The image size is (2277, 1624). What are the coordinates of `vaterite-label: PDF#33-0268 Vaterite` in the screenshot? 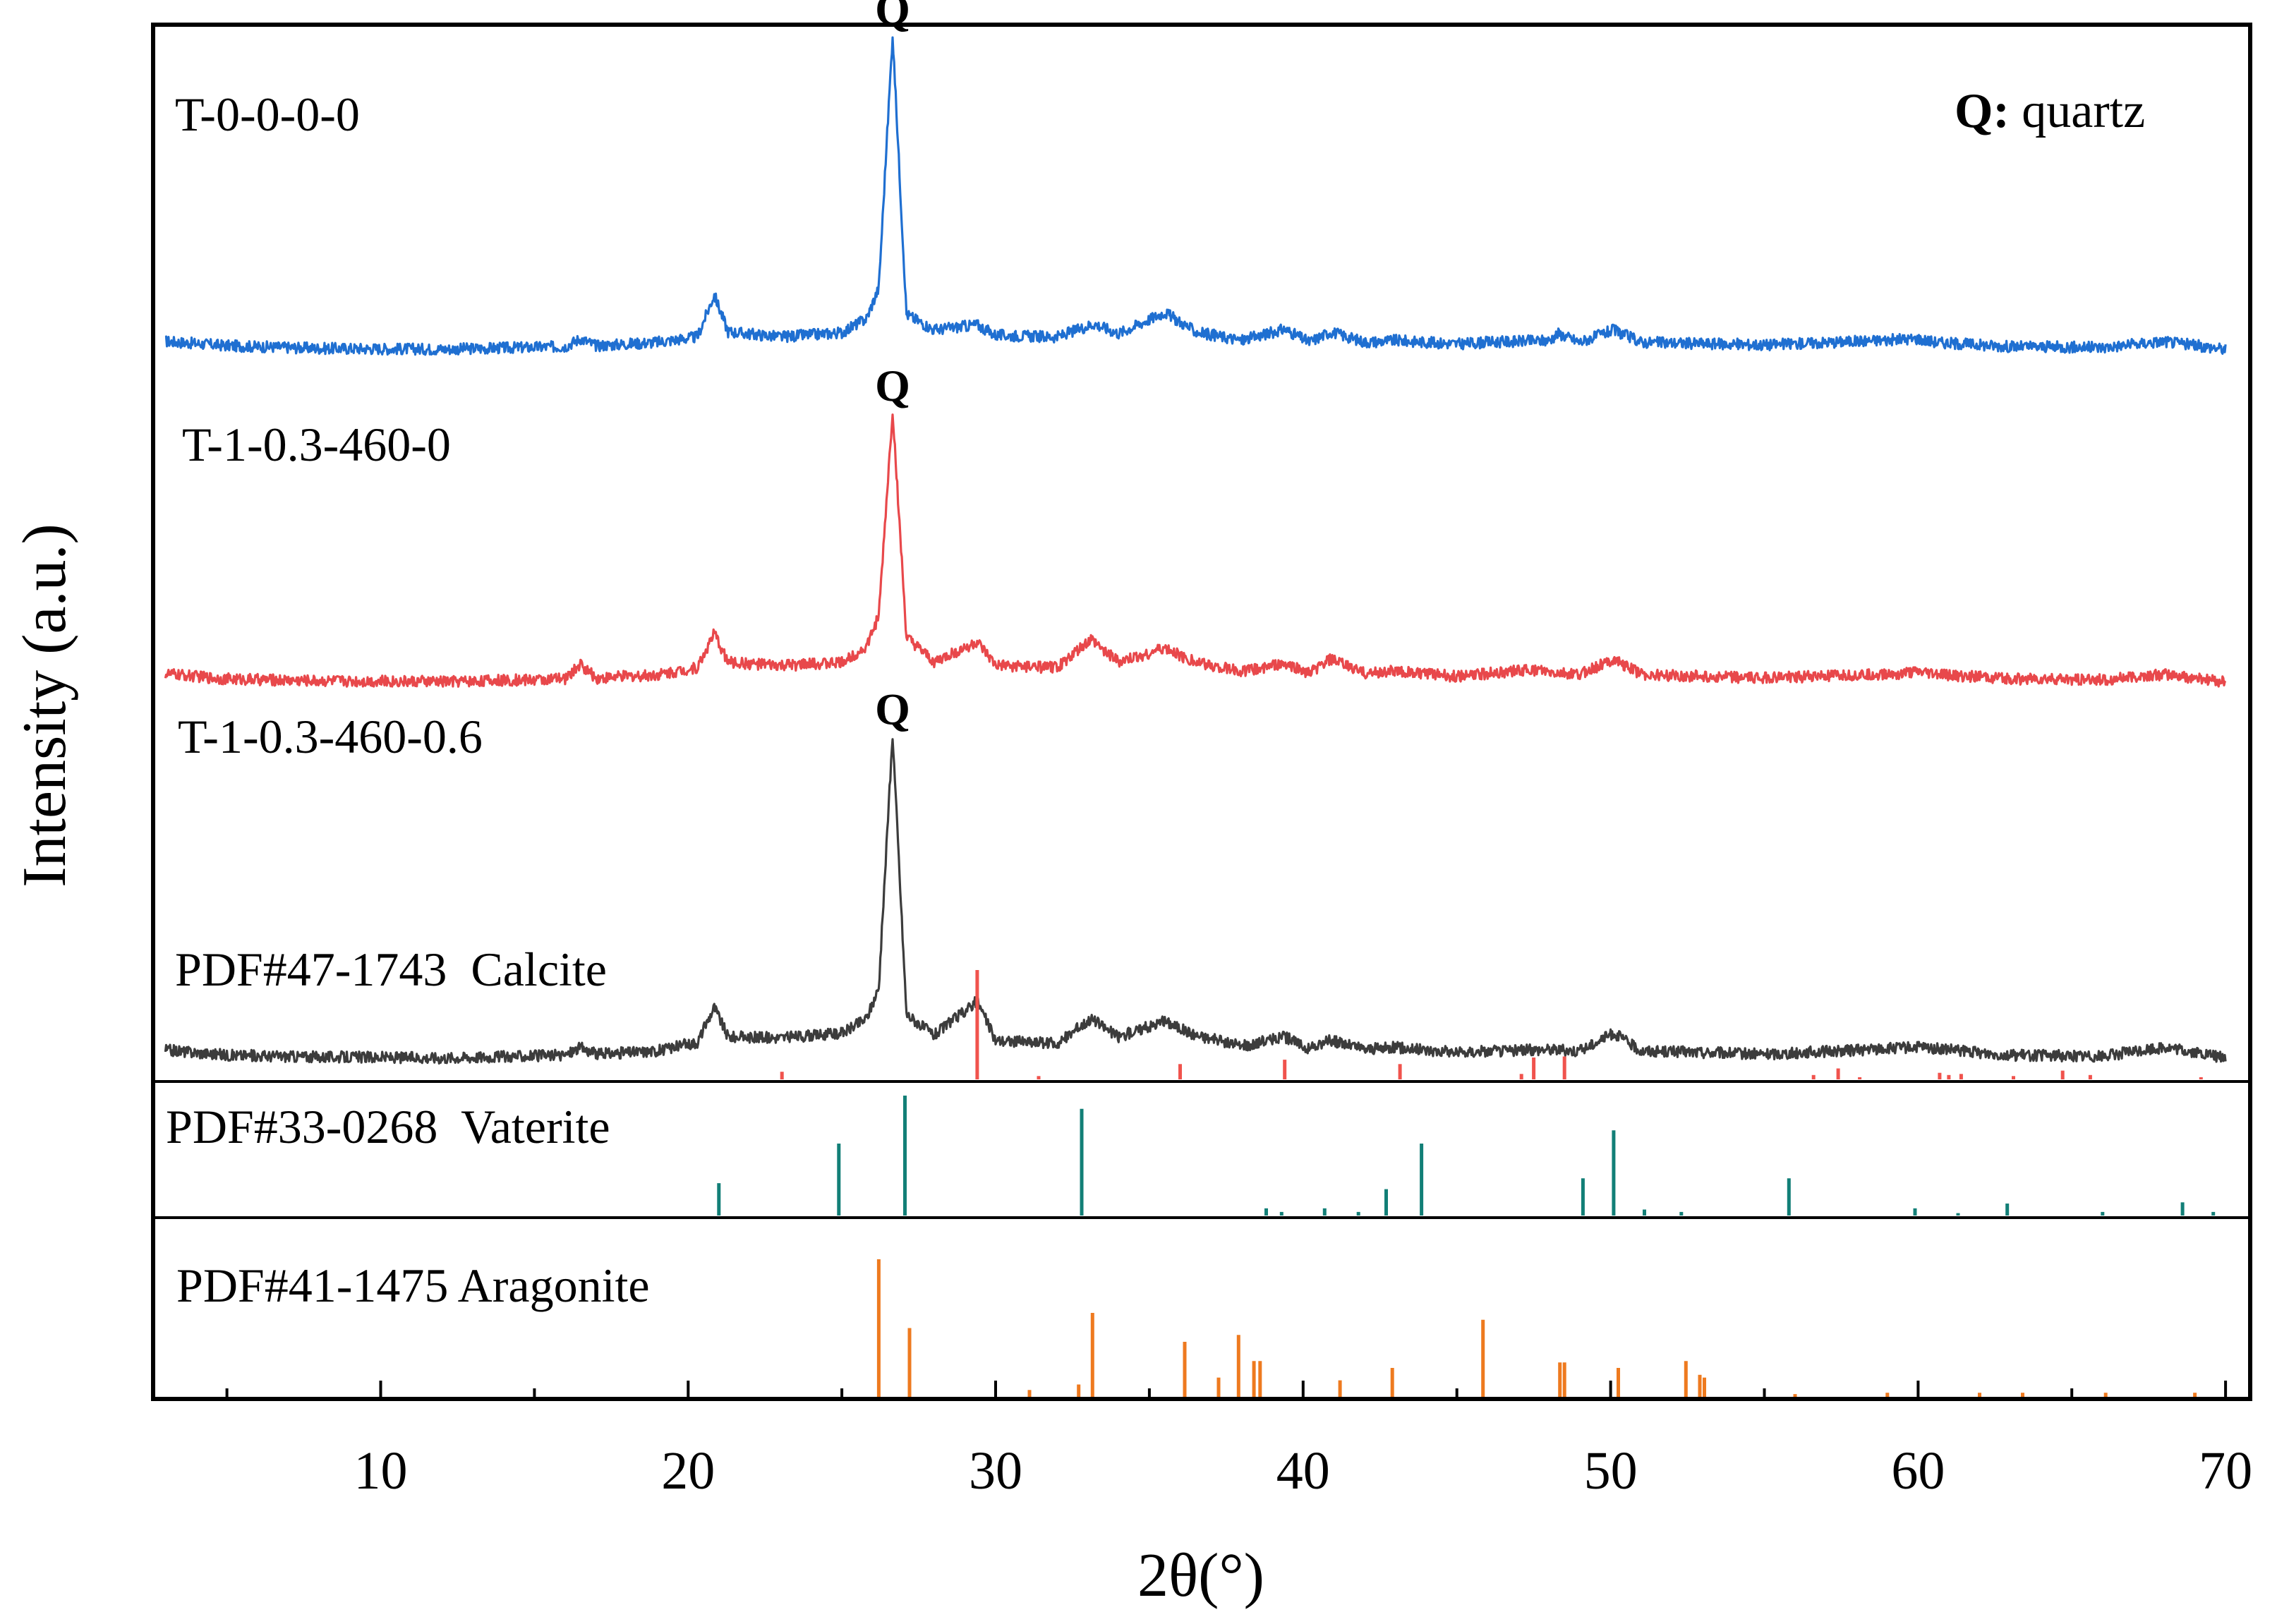 It's located at (388, 1127).